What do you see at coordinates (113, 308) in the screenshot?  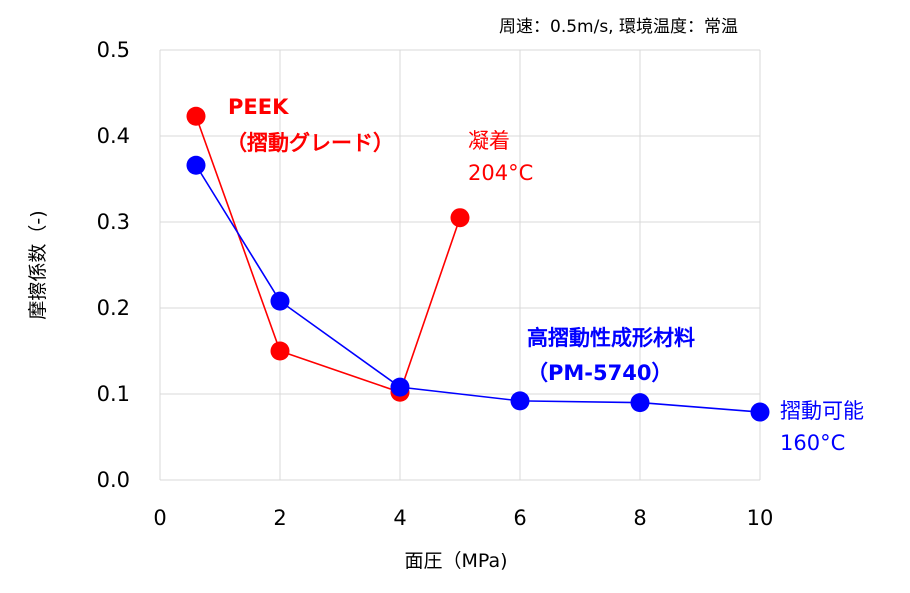 I see `y-tick-label: 0.2` at bounding box center [113, 308].